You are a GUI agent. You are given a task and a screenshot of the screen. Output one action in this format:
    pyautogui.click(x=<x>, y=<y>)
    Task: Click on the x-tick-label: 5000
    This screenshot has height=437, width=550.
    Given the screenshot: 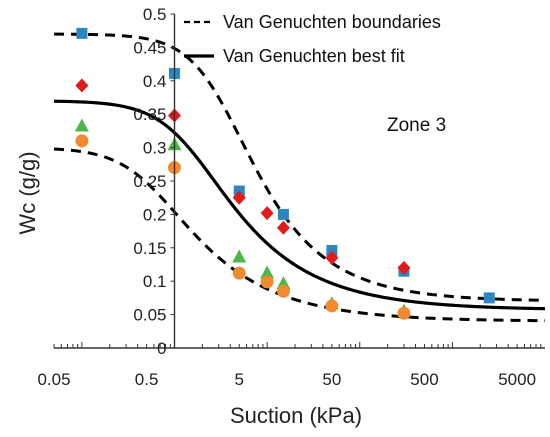 What is the action you would take?
    pyautogui.click(x=517, y=379)
    